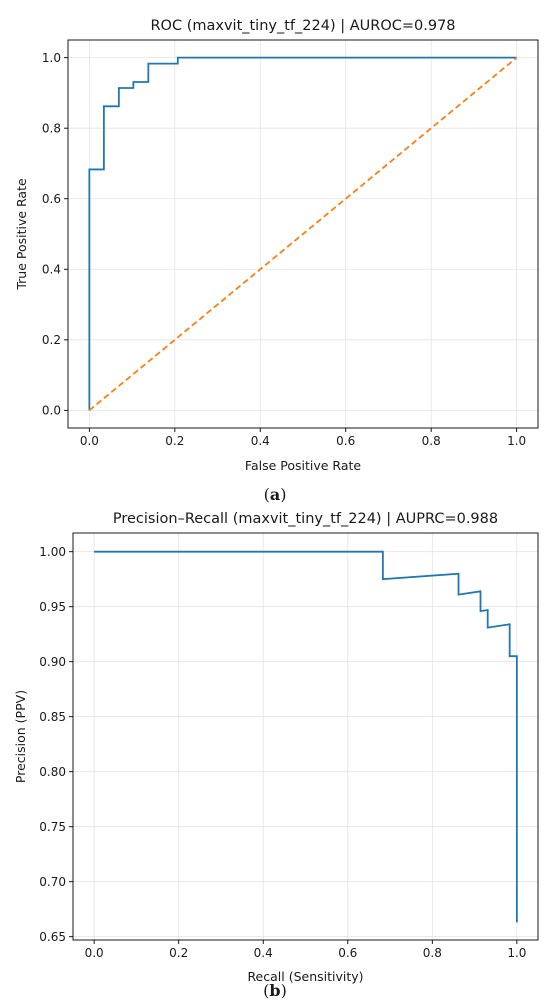  I want to click on caption-letter: a, so click(275, 494).